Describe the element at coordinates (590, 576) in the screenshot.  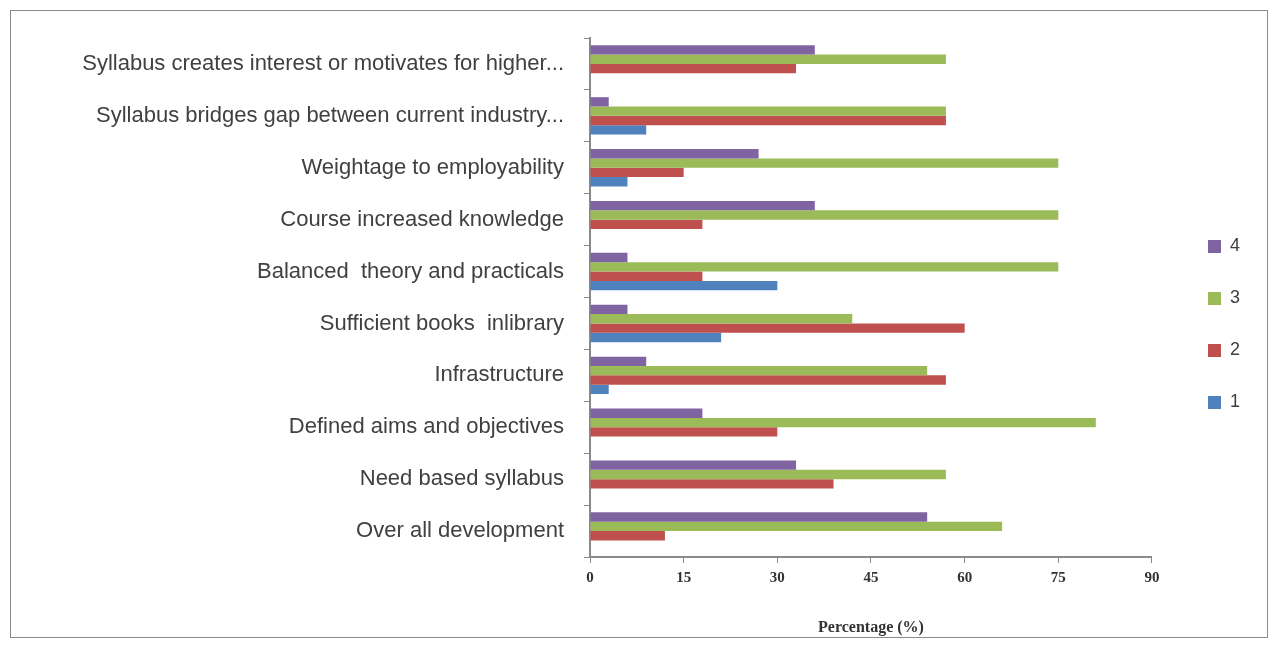
I see `x-tick-label: 0` at that location.